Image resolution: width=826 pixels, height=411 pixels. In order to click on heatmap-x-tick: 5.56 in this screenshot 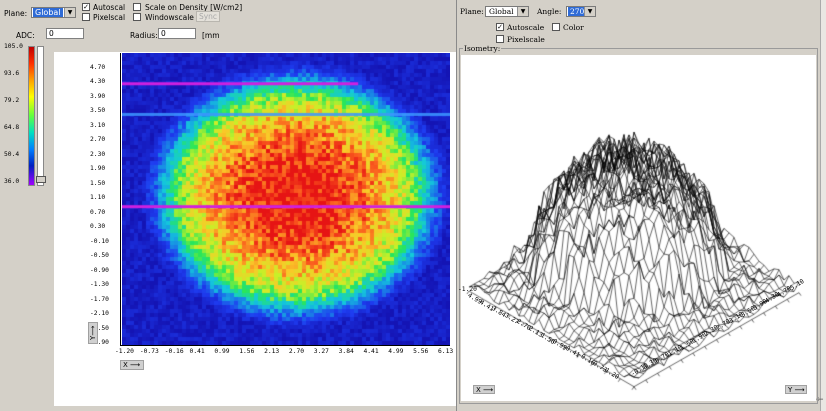, I will do `click(421, 351)`.